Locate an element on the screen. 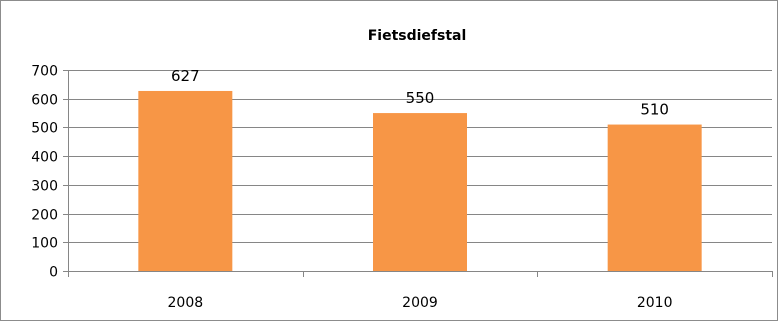  y-tick-label: 0 is located at coordinates (53, 273).